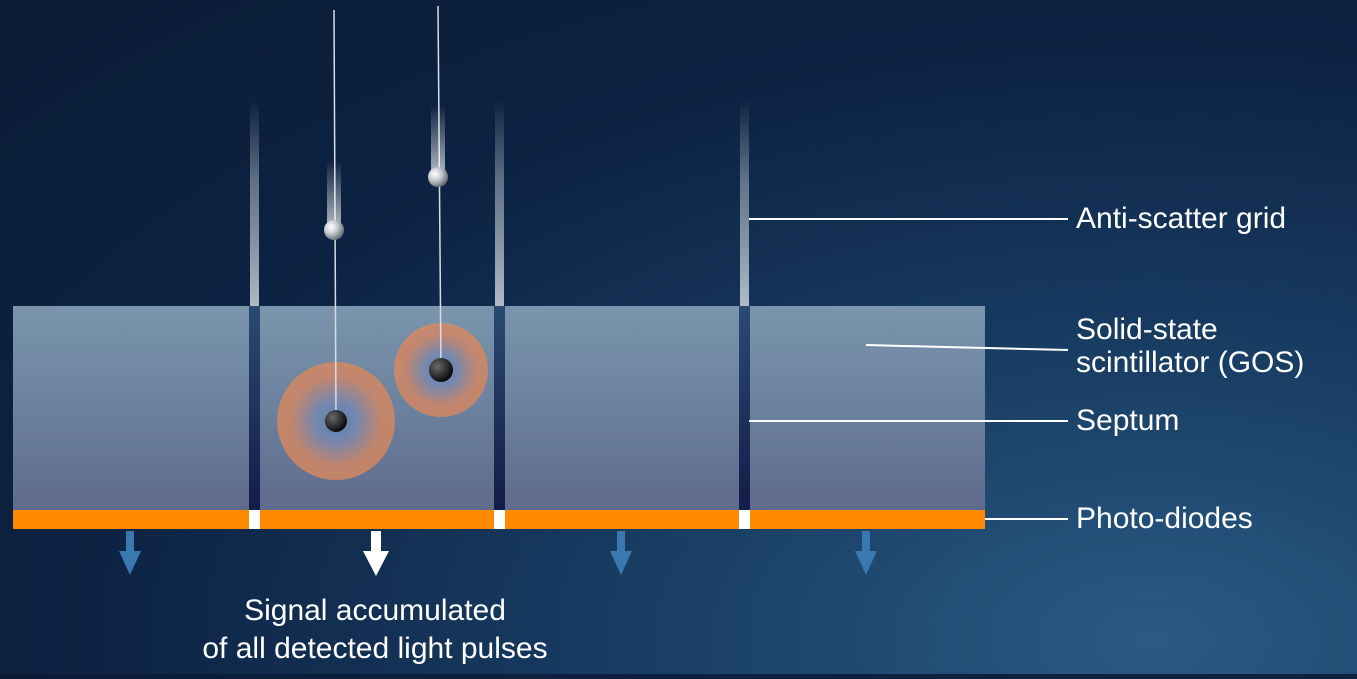 The image size is (1357, 679). I want to click on anti-scatter-grid-label: Anti-scatter grid, so click(1181, 218).